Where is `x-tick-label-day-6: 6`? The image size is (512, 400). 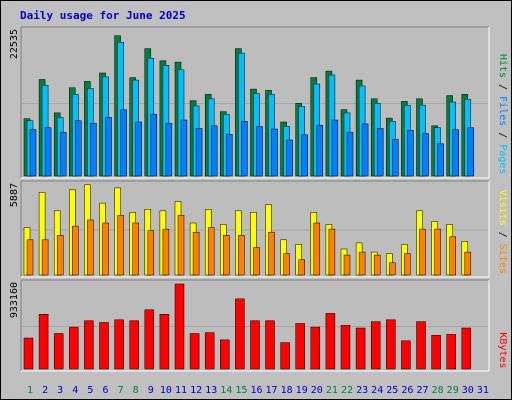
x-tick-label-day-6: 6 is located at coordinates (105, 390).